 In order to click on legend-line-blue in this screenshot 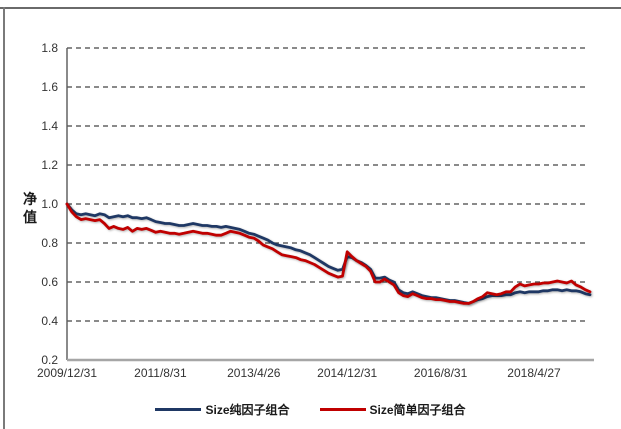, I will do `click(178, 409)`.